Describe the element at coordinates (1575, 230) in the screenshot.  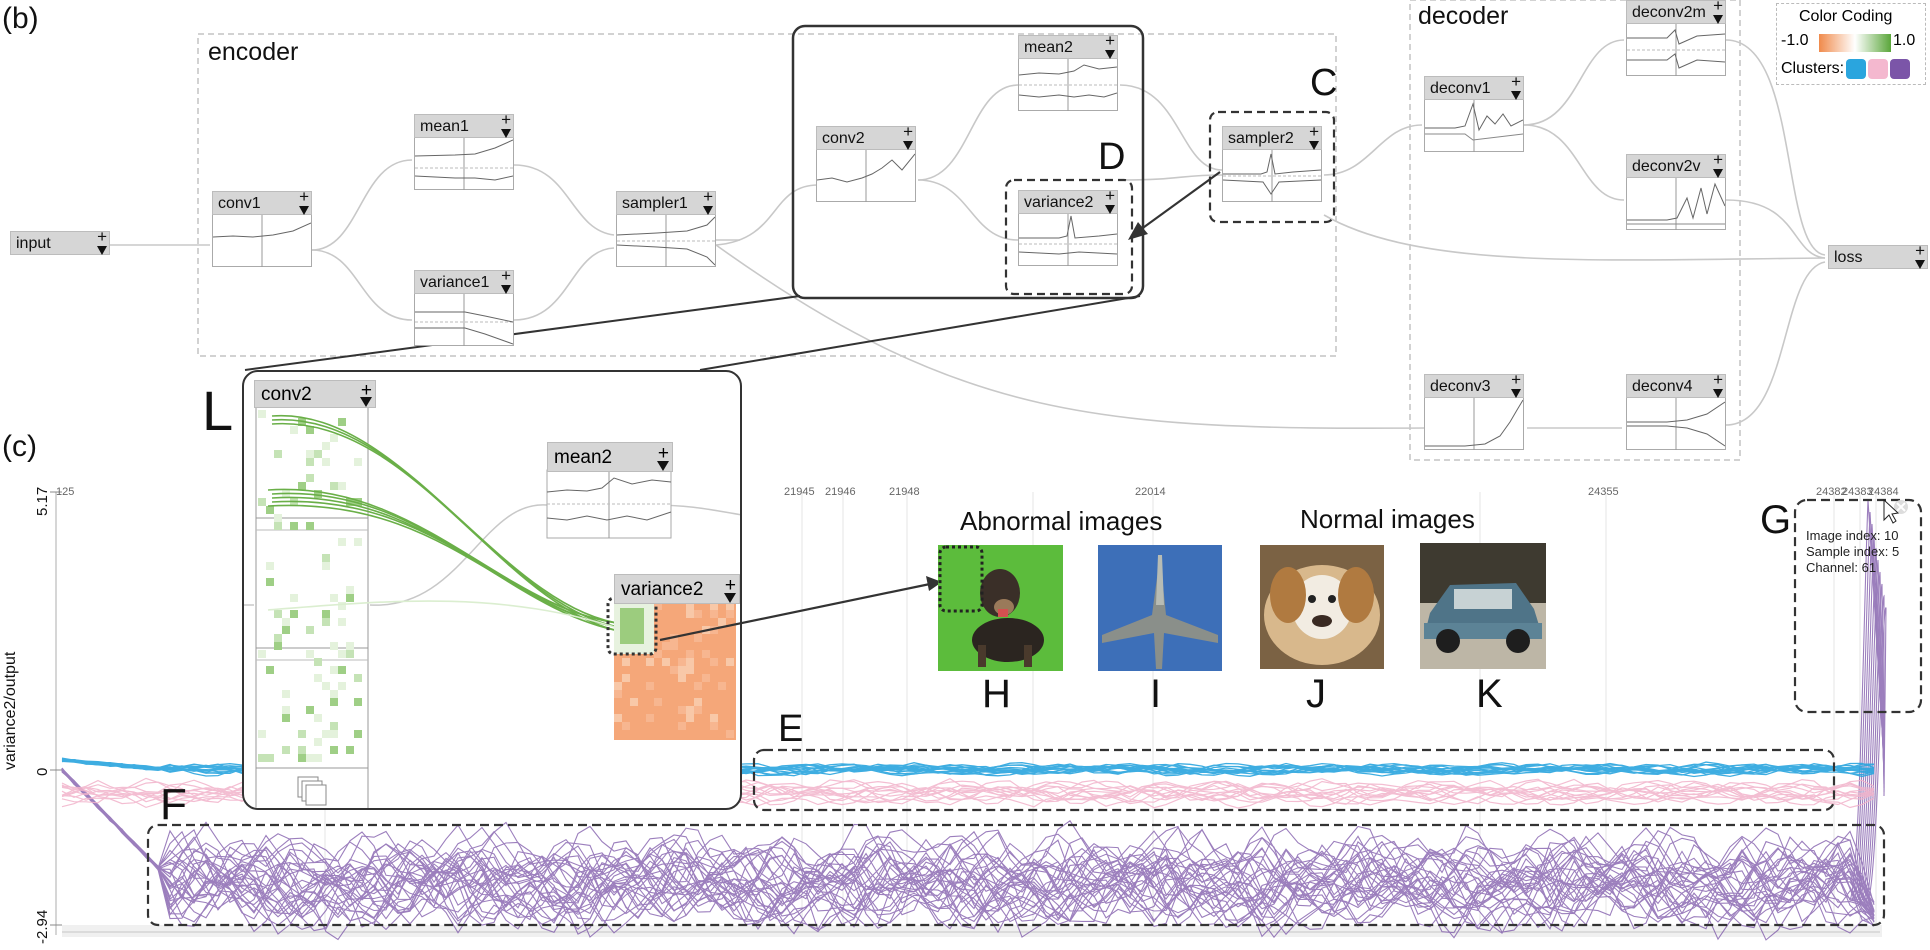
I see `decoder-group-box` at that location.